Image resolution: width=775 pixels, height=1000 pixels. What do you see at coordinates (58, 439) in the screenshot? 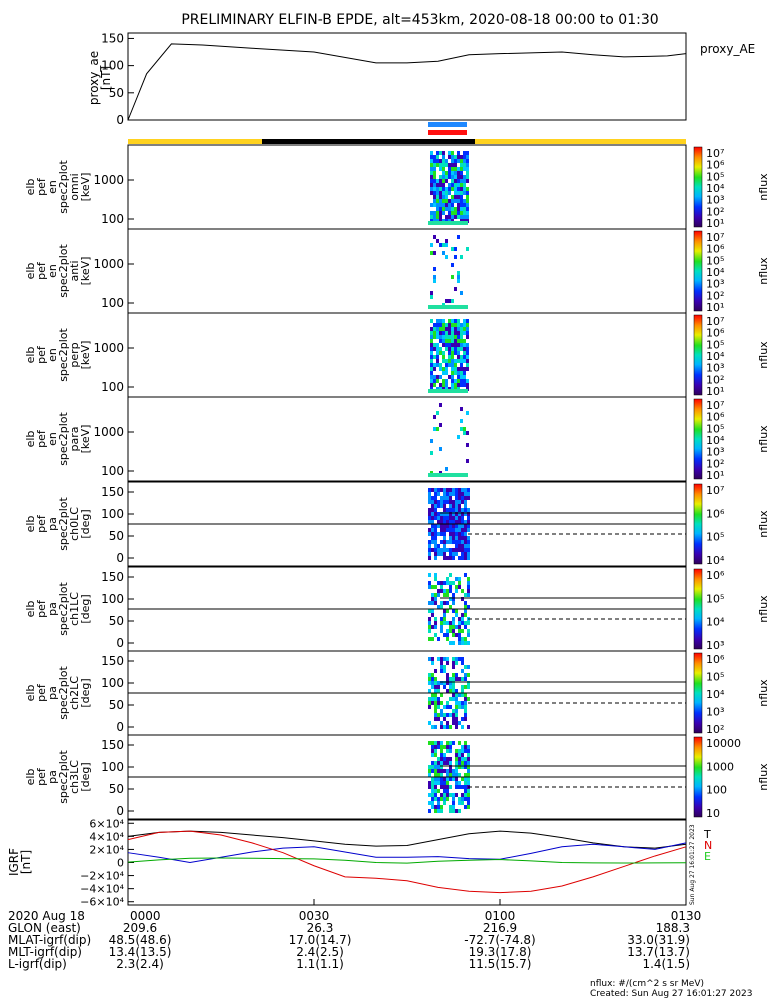
I see `panel-ylabel: elbpefenspec2plotpara[keV]` at bounding box center [58, 439].